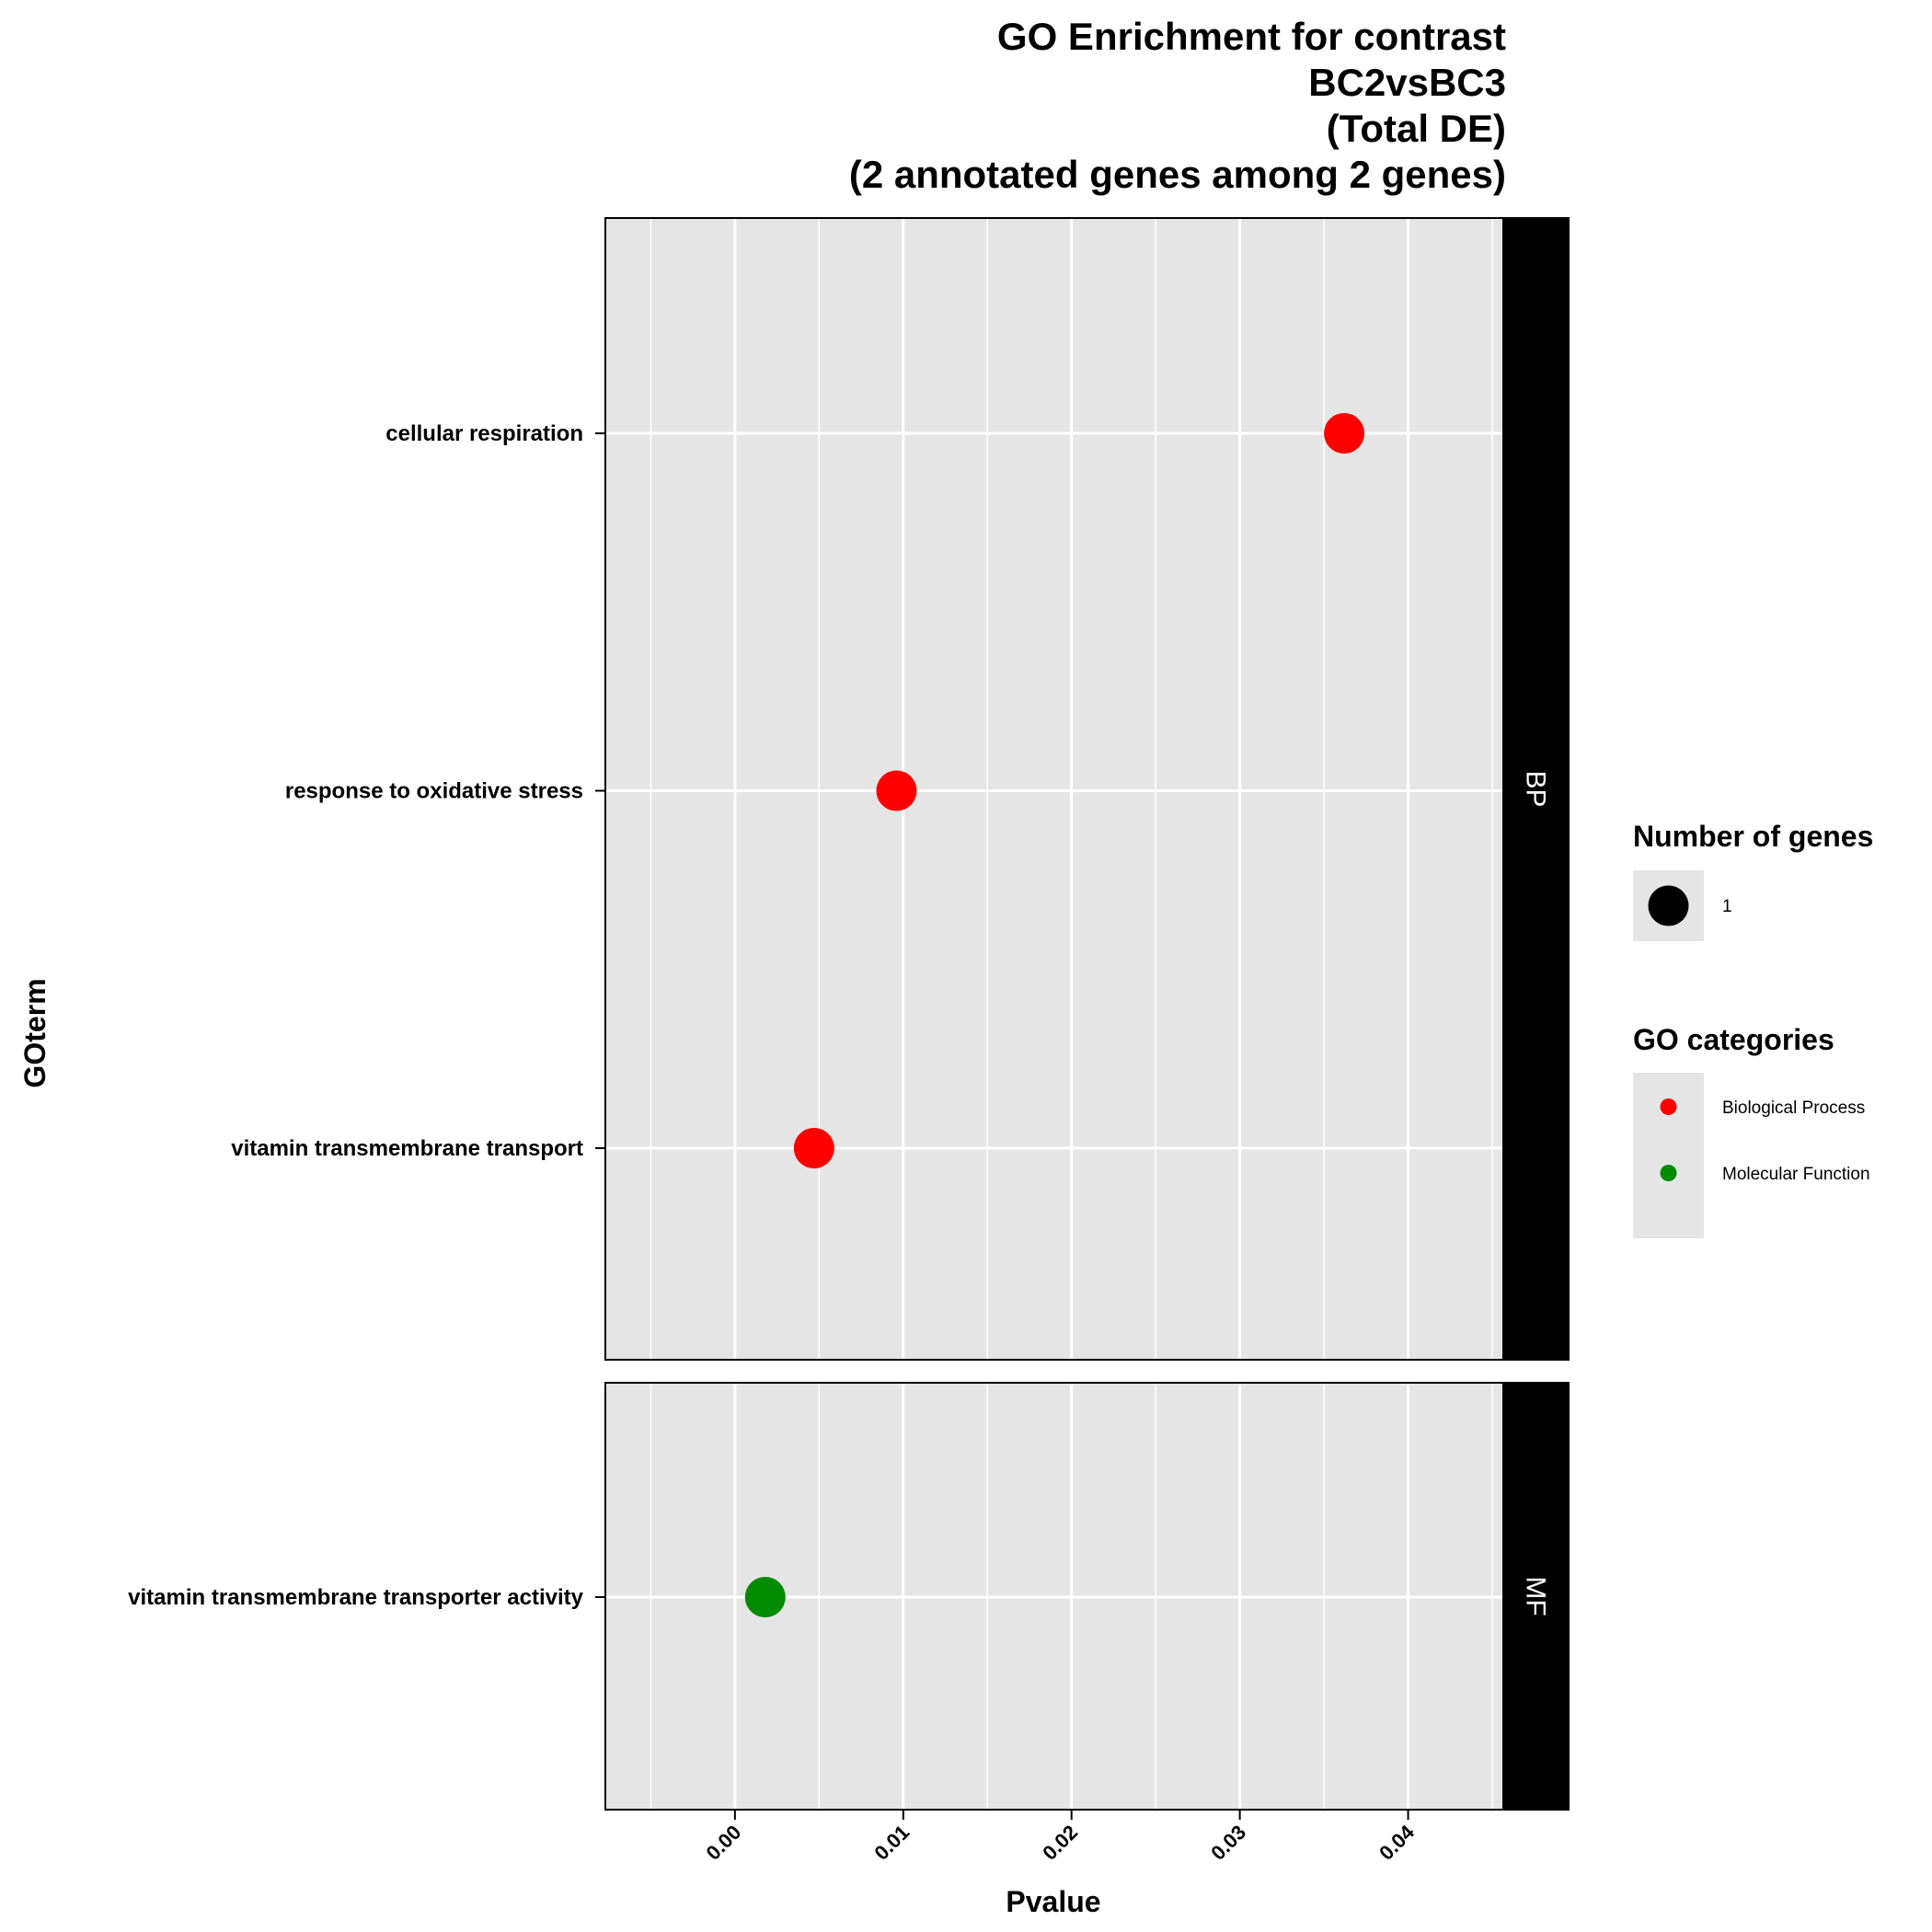 Image resolution: width=1932 pixels, height=1932 pixels. What do you see at coordinates (1396, 1842) in the screenshot?
I see `x-tick-label: 0.04` at bounding box center [1396, 1842].